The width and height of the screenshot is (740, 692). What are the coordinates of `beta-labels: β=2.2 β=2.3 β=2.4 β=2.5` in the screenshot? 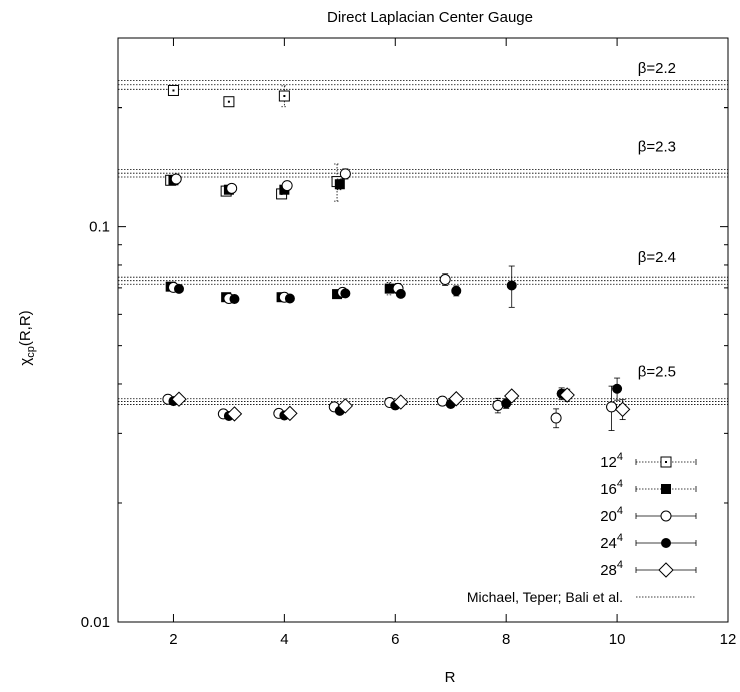 It's located at (657, 220).